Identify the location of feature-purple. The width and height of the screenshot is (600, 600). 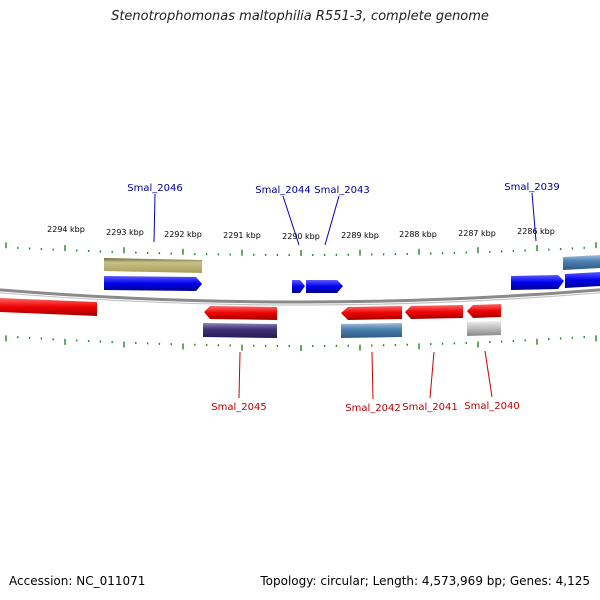
(240, 330).